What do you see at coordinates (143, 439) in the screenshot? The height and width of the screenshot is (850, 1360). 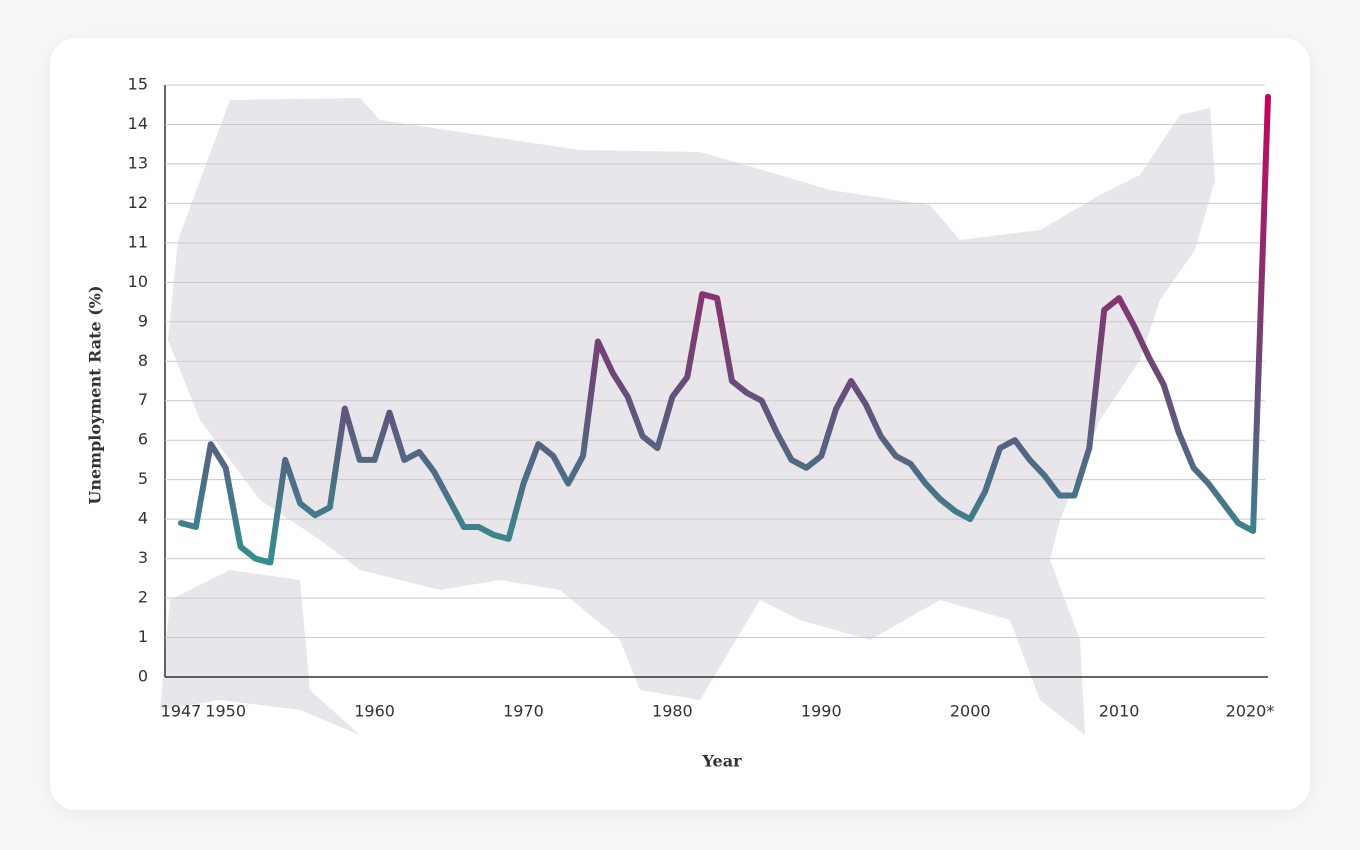 I see `y-tick-label: 6` at bounding box center [143, 439].